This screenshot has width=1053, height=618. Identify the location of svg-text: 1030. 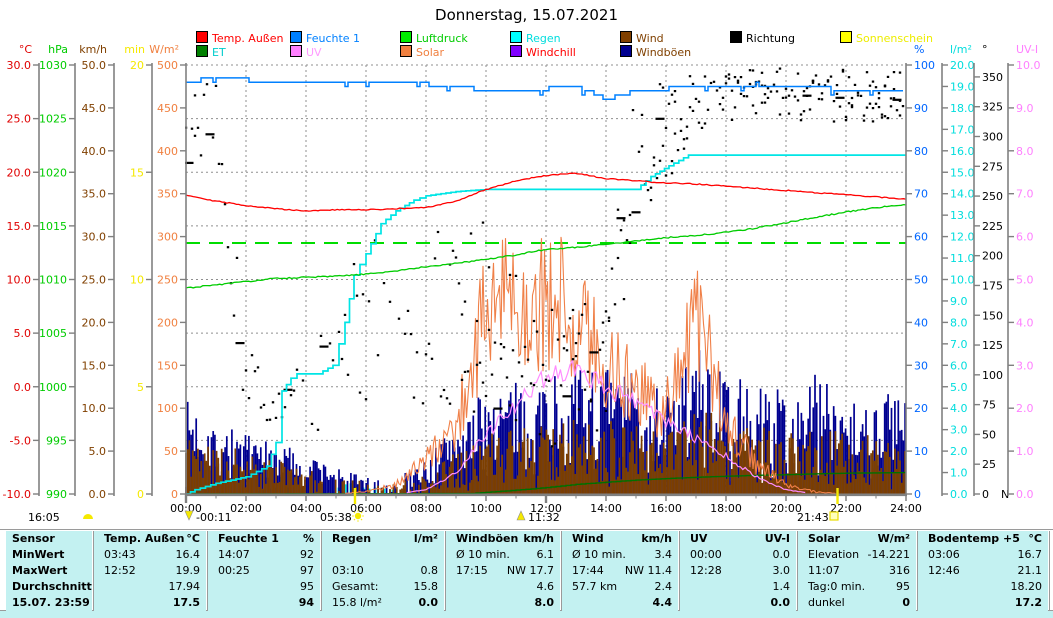
(53, 65).